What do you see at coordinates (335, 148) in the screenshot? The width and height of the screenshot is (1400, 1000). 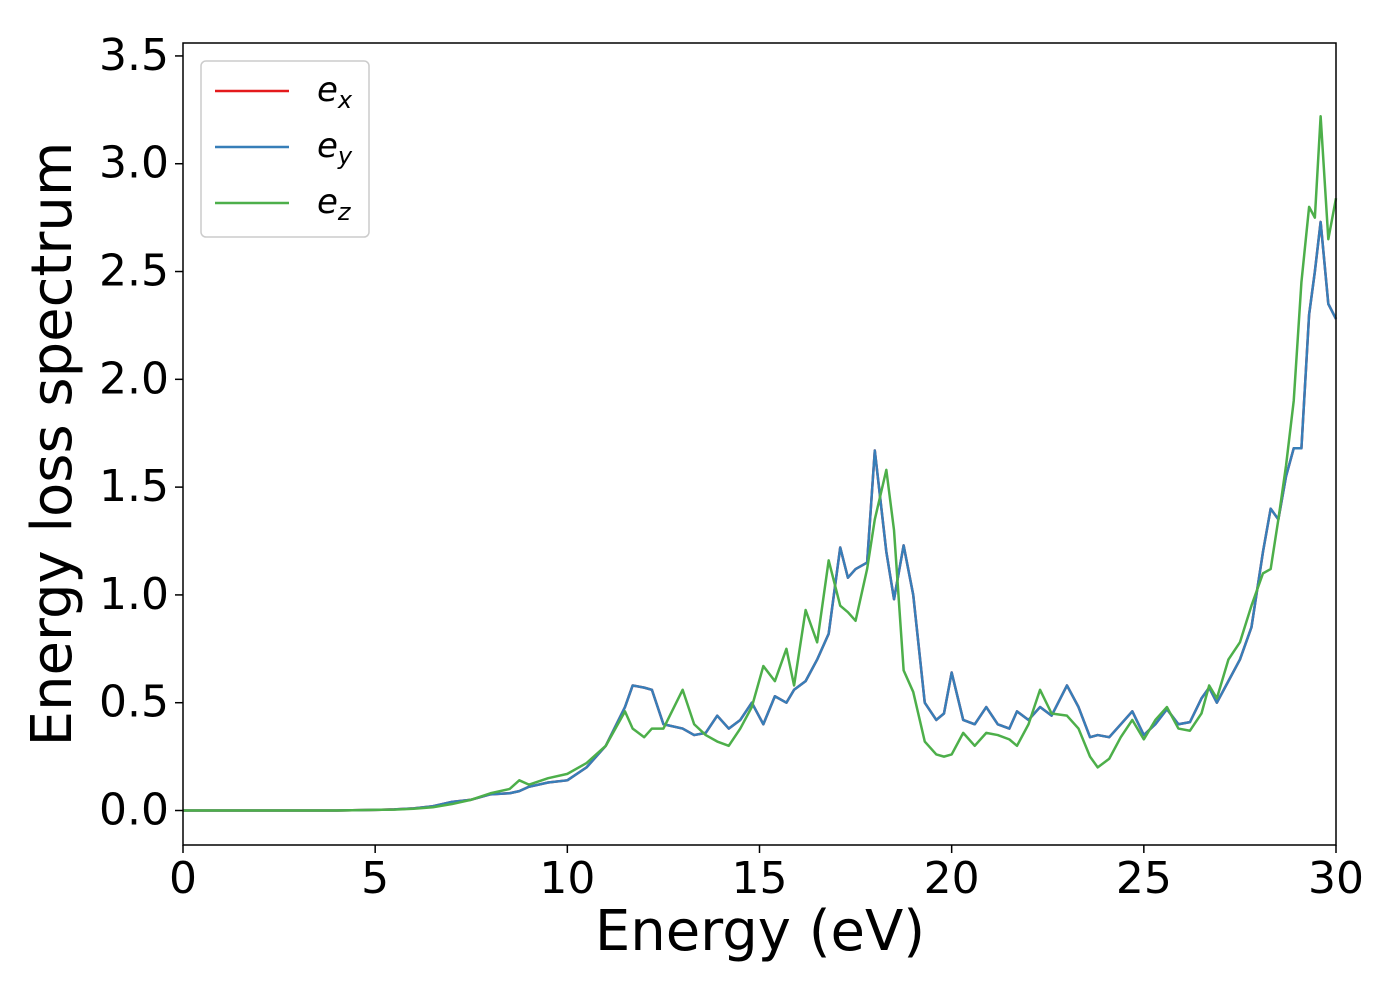 I see `legend-label: ey` at bounding box center [335, 148].